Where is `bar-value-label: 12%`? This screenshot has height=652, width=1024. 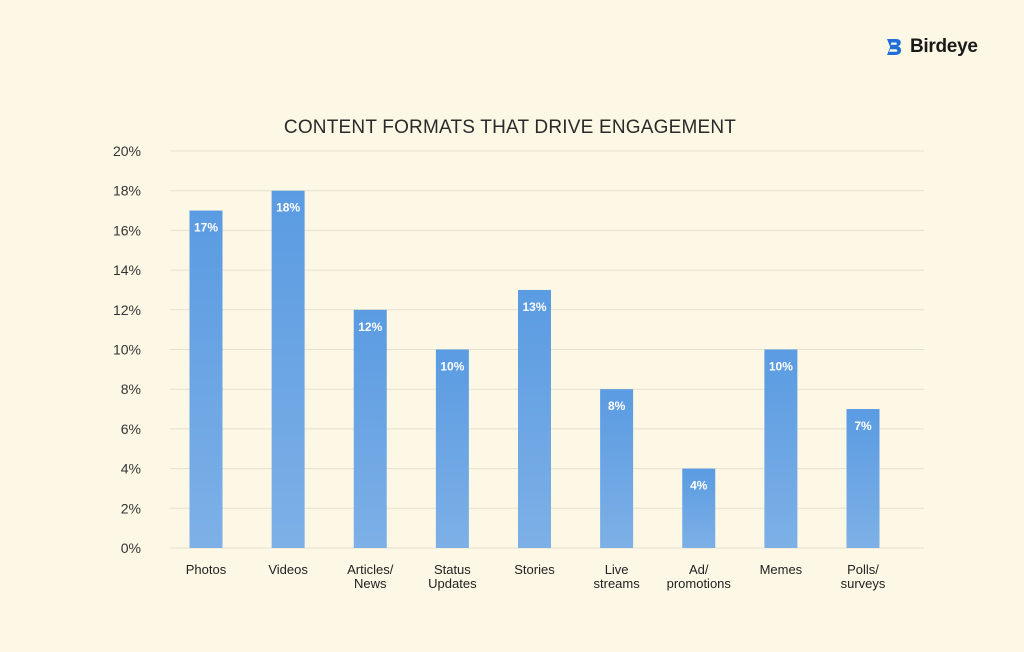
bar-value-label: 12% is located at coordinates (370, 327).